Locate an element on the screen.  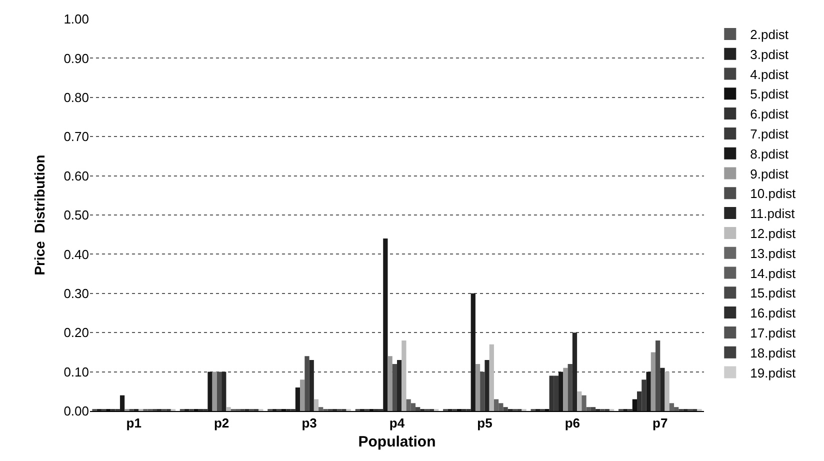
x-axis-title: Population is located at coordinates (397, 442).